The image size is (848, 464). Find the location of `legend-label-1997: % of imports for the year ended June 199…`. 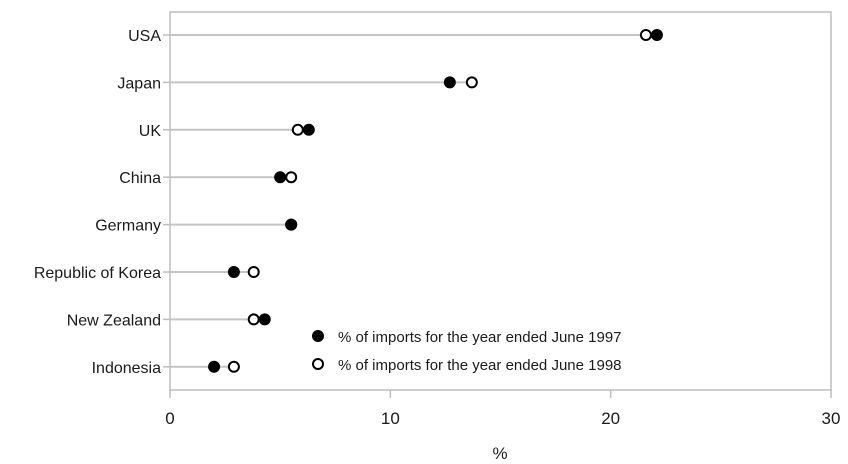

legend-label-1997: % of imports for the year ended June 199… is located at coordinates (480, 337).